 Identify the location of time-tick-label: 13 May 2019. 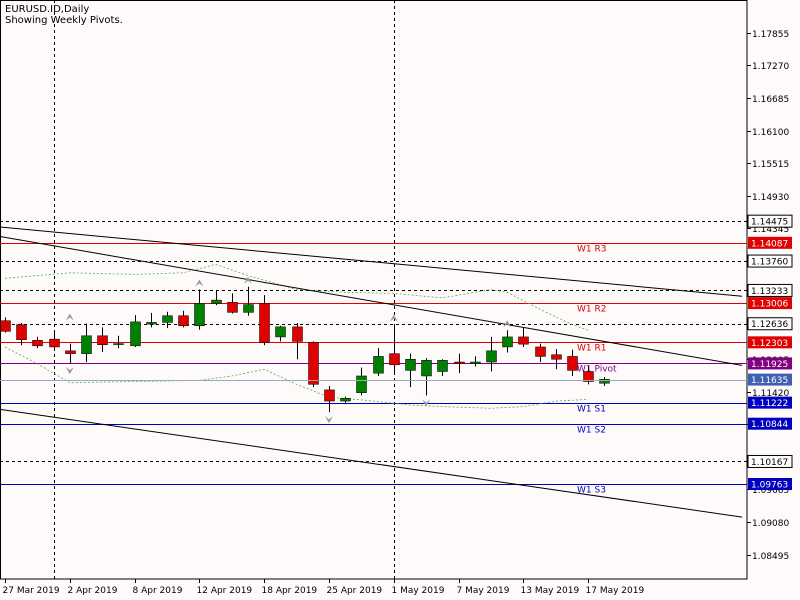
(550, 591).